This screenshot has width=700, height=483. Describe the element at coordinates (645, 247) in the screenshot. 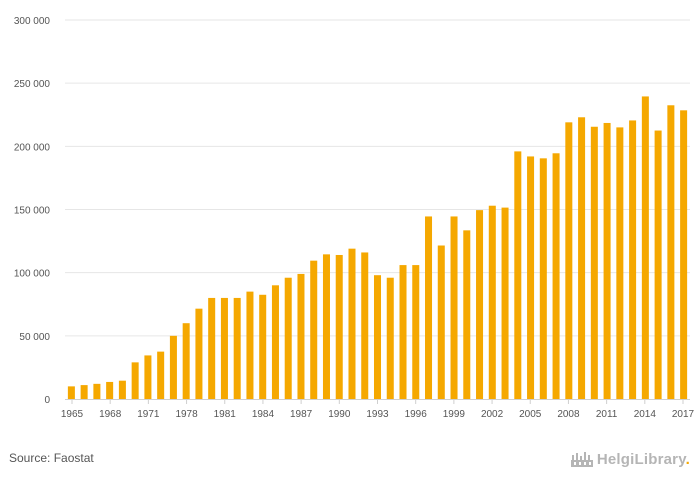

I see `bar-2010` at that location.